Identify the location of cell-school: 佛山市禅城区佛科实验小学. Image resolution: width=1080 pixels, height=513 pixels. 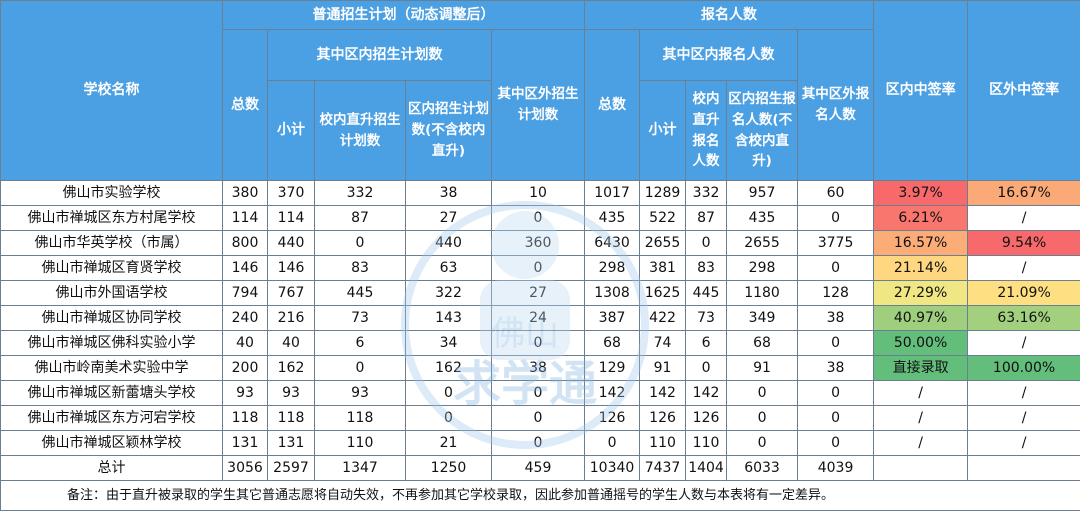
(111, 343).